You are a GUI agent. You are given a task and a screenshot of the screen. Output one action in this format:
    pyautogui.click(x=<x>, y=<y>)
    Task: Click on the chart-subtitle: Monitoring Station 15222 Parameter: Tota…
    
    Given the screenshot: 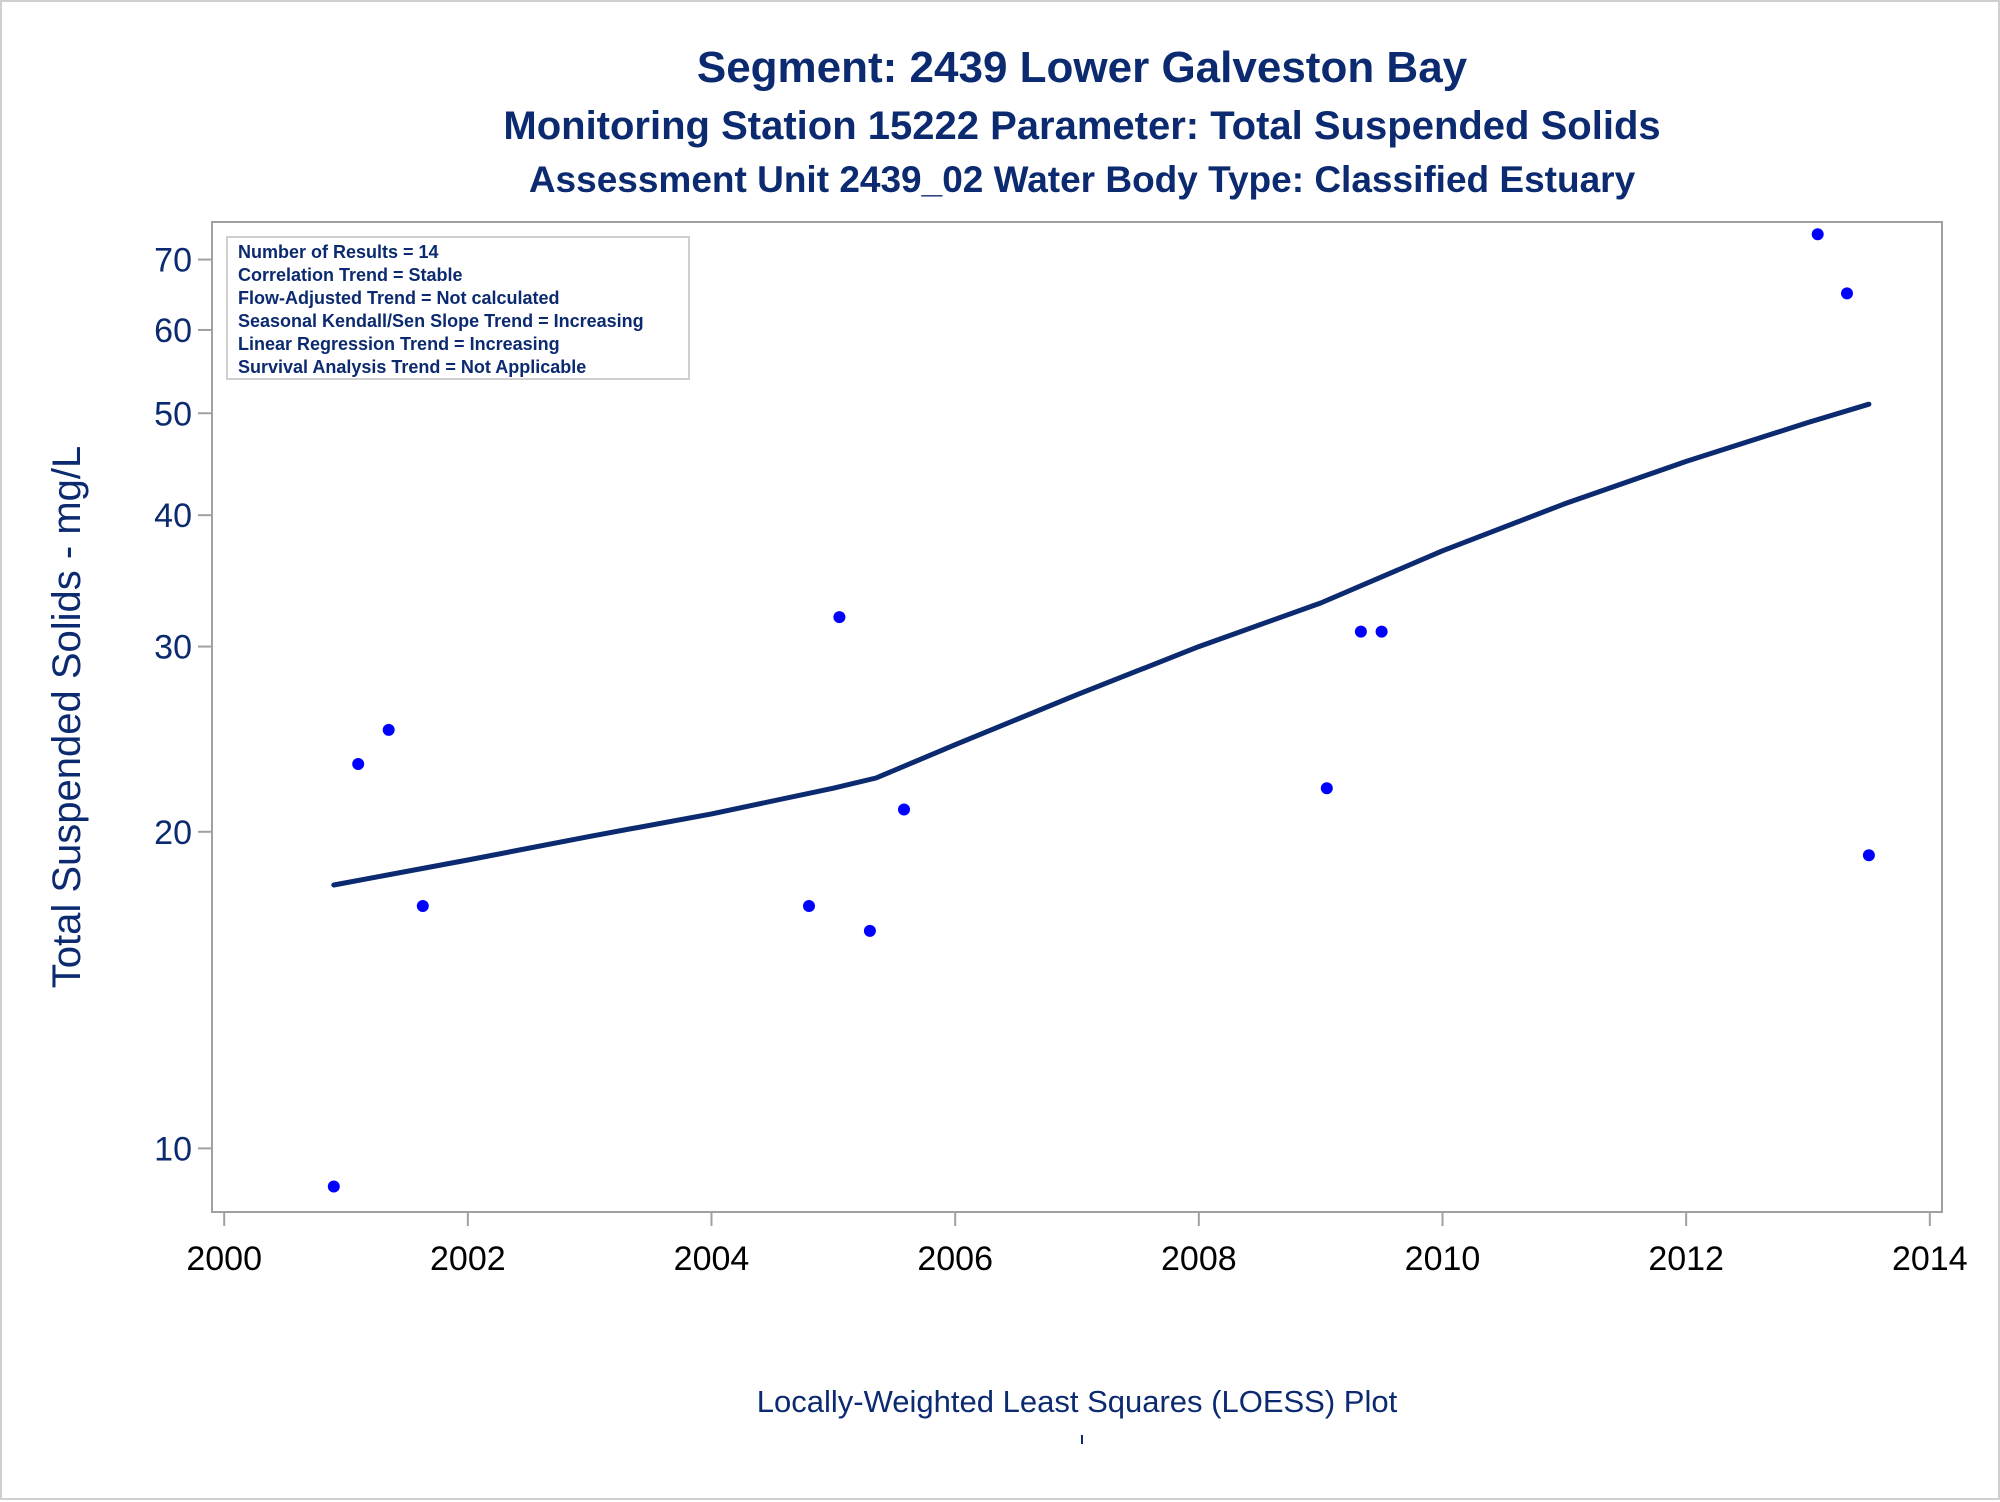 What is the action you would take?
    pyautogui.click(x=1081, y=126)
    